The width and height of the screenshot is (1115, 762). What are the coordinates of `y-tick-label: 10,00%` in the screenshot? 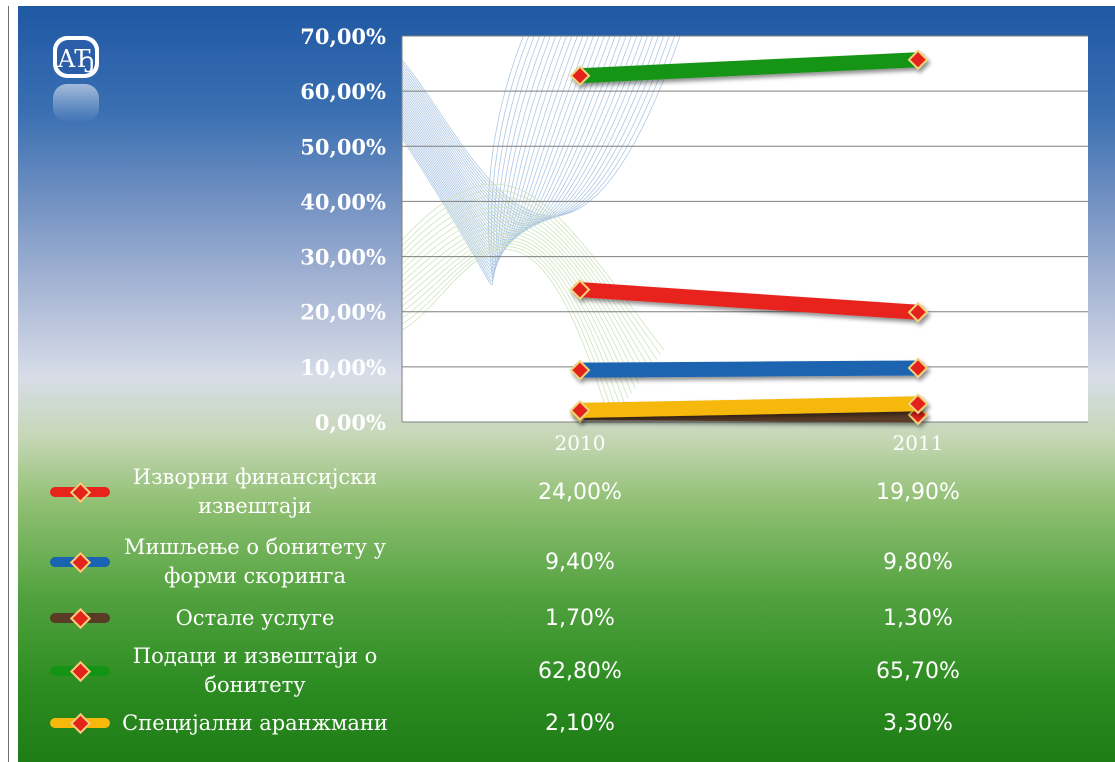 It's located at (343, 367).